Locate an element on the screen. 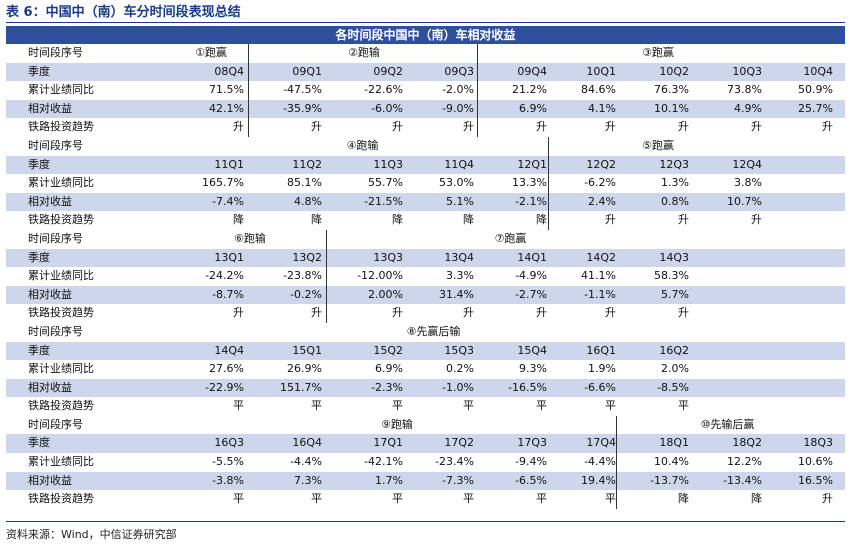  table-cell-quarter: 18Q3 is located at coordinates (818, 443).